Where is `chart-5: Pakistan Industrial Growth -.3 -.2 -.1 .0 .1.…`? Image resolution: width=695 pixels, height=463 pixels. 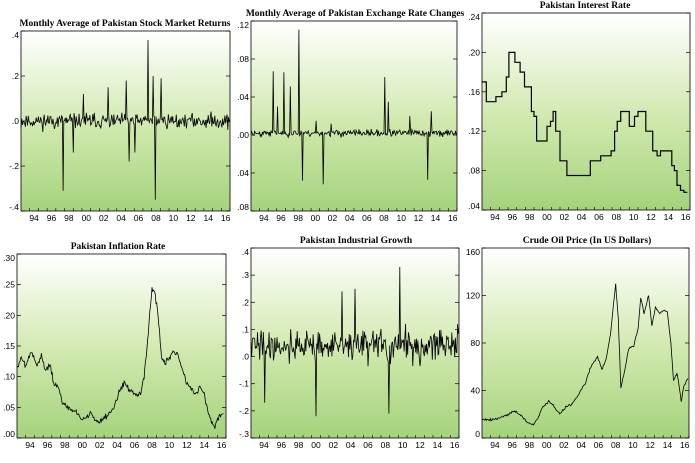
chart-5: Pakistan Industrial Growth -.3 -.2 -.1 .0 .1.… is located at coordinates (349, 343).